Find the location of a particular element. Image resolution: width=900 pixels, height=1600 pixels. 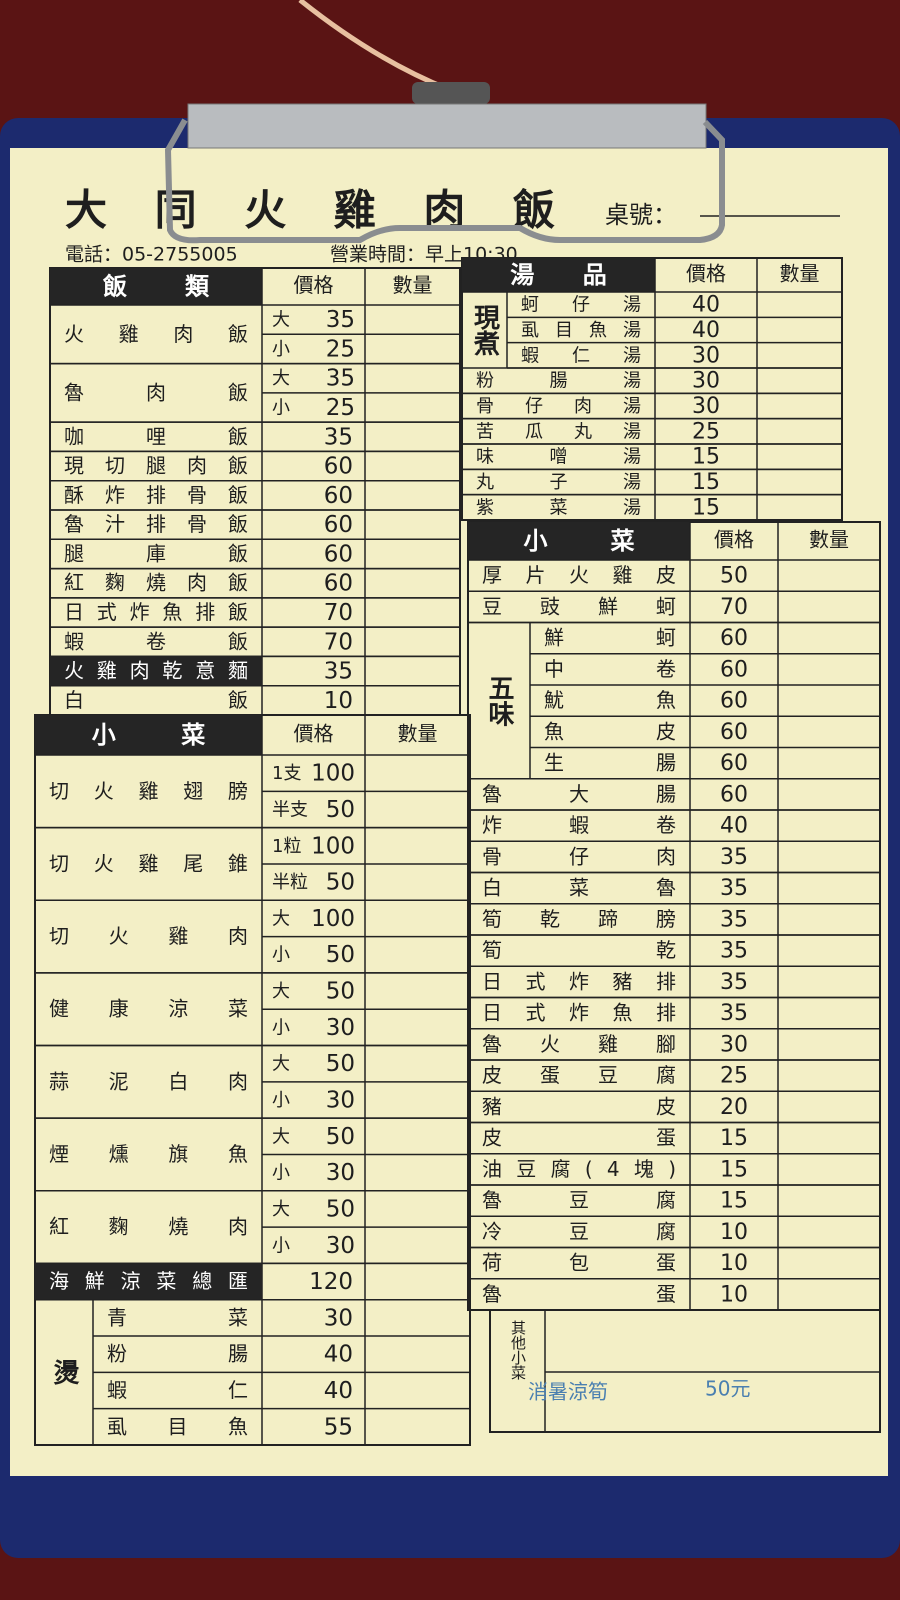

price: 20 is located at coordinates (734, 1107).